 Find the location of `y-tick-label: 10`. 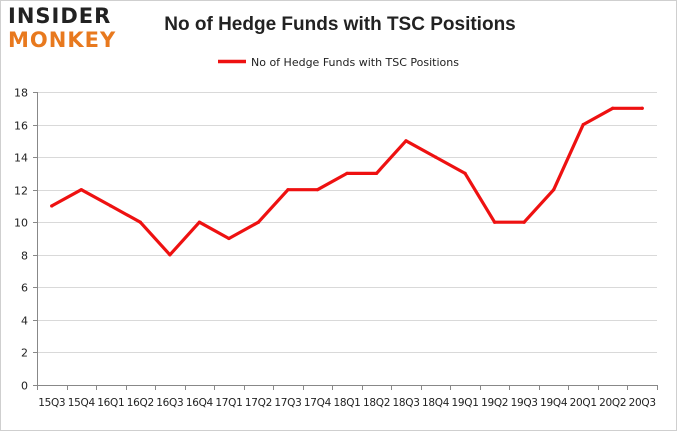

y-tick-label: 10 is located at coordinates (21, 223).